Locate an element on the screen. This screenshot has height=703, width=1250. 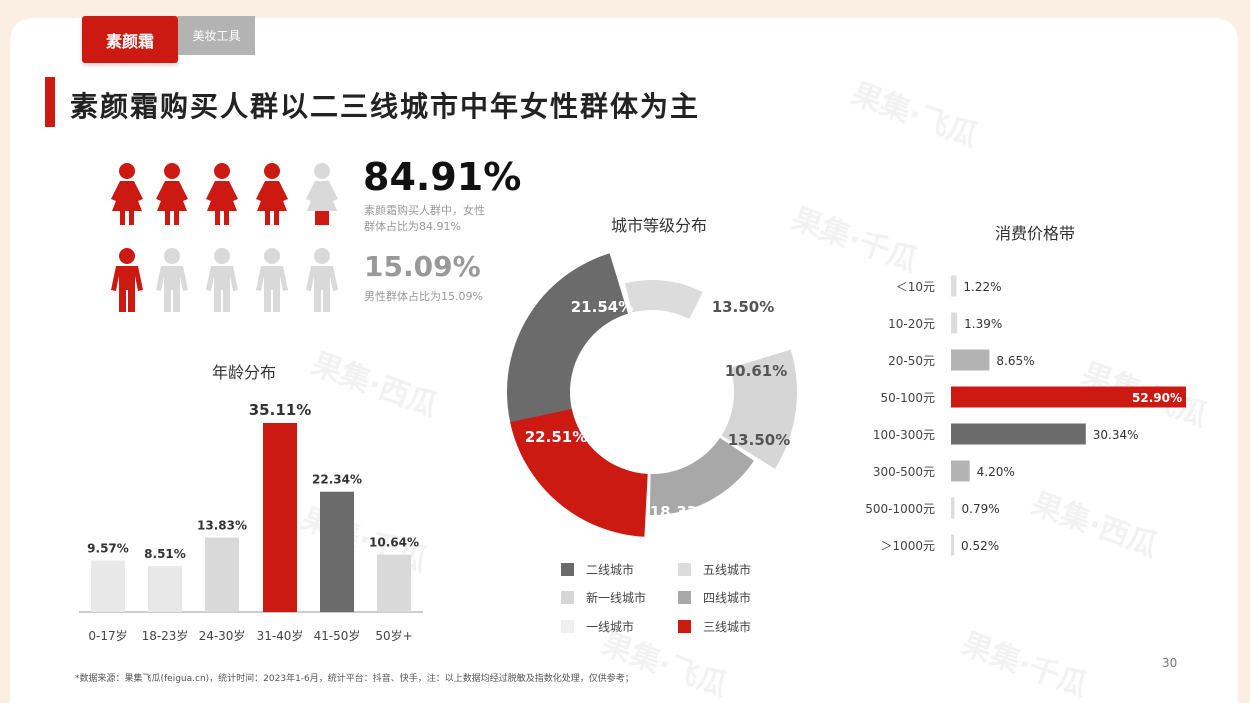
city-legend-item: 五线城市 is located at coordinates (714, 569).